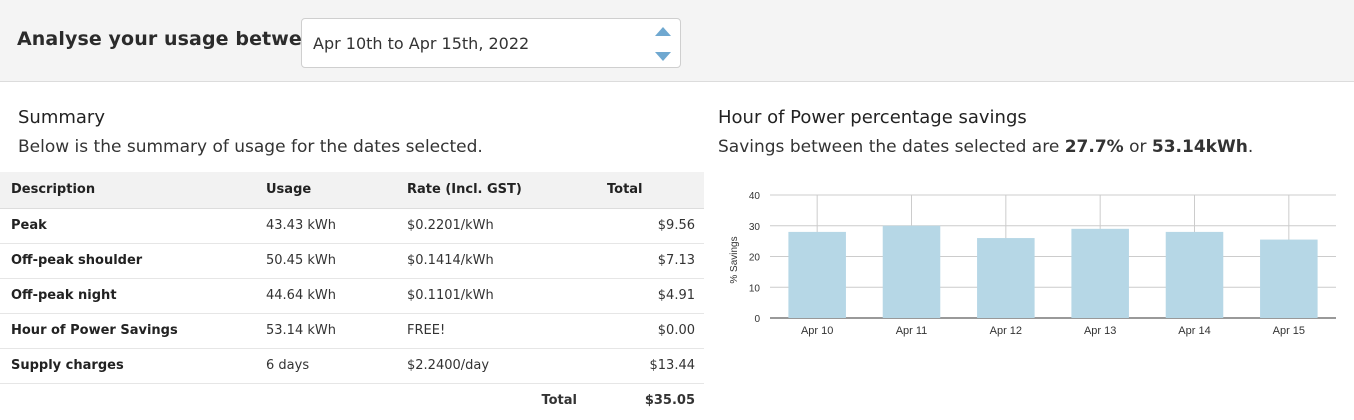 This screenshot has width=1354, height=420. What do you see at coordinates (655, 366) in the screenshot?
I see `row-total: $13.44` at bounding box center [655, 366].